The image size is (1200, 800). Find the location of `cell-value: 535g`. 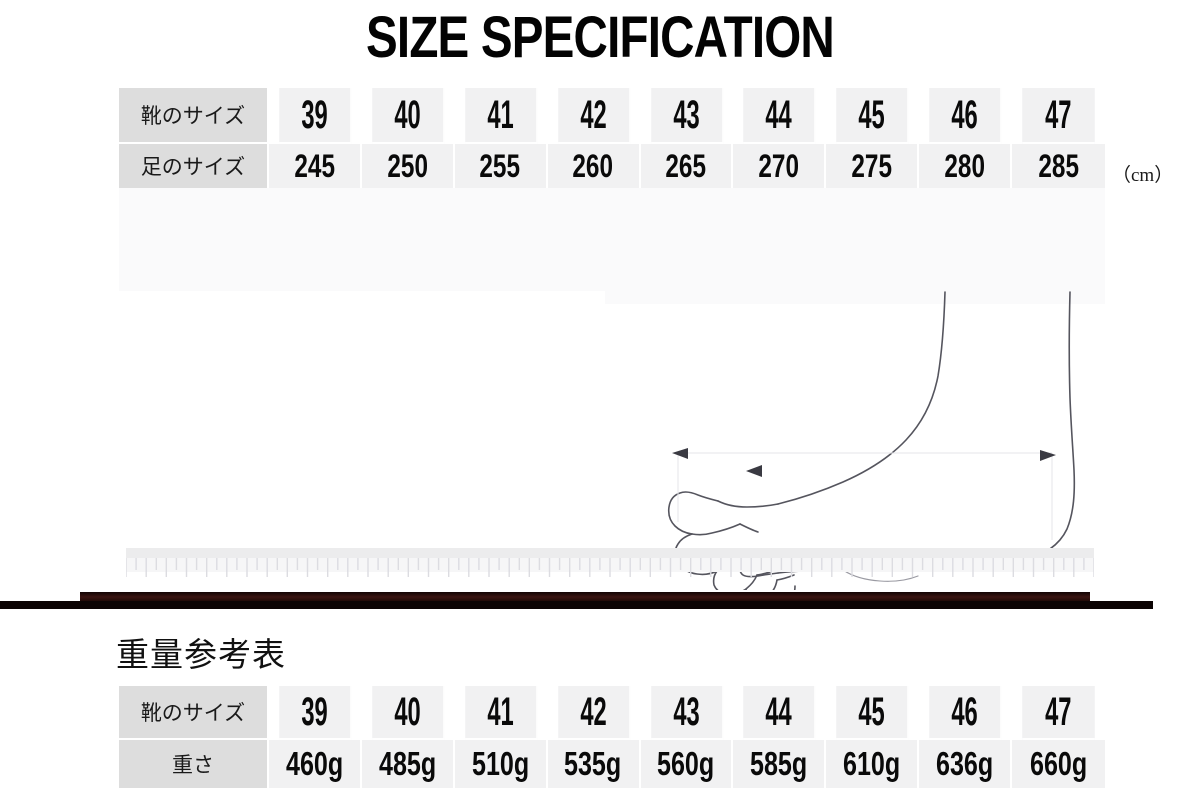

cell-value: 535g is located at coordinates (593, 763).